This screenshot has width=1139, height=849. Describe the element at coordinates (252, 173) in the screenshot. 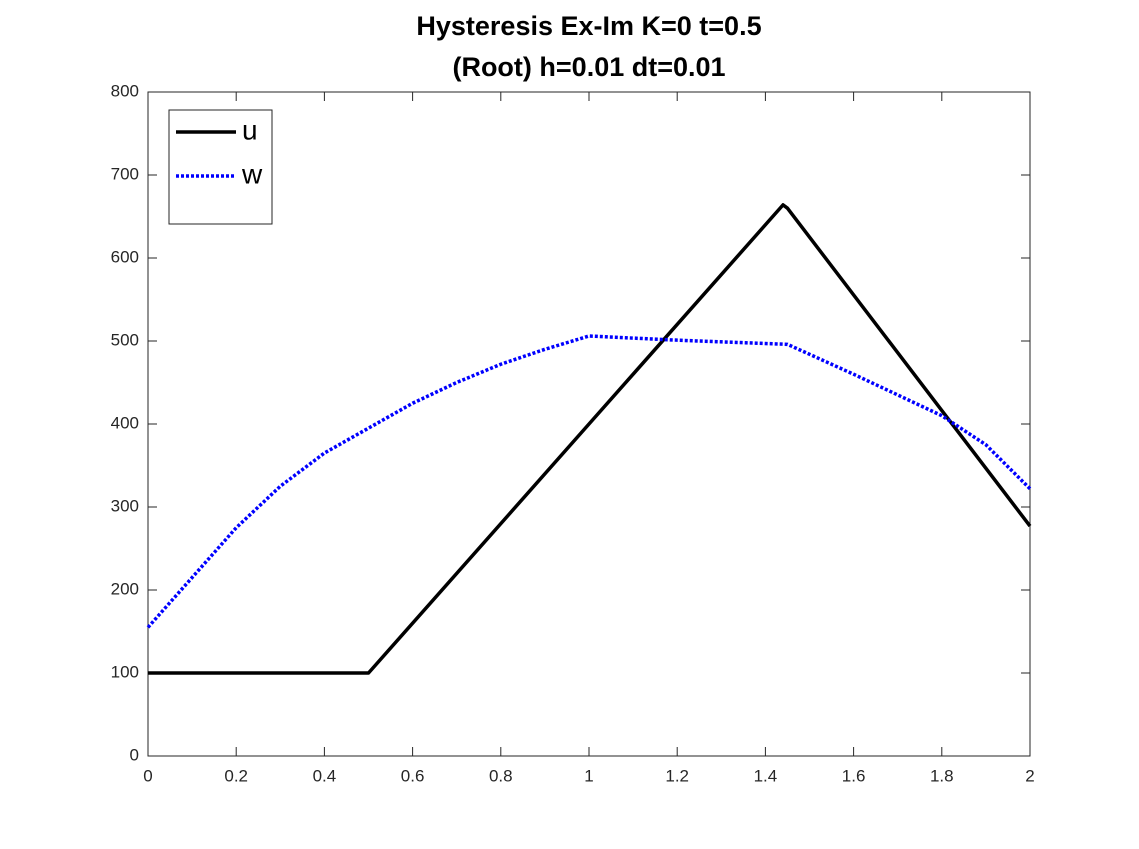

I see `legend-label: w` at that location.